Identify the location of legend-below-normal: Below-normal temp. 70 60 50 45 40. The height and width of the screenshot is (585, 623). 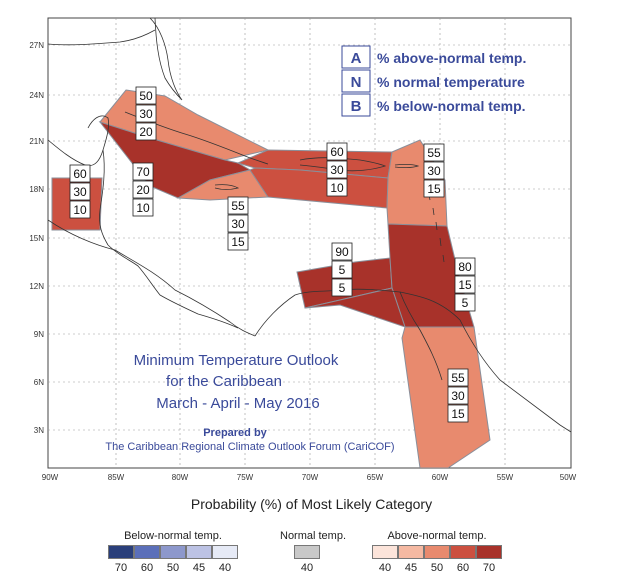
(173, 552).